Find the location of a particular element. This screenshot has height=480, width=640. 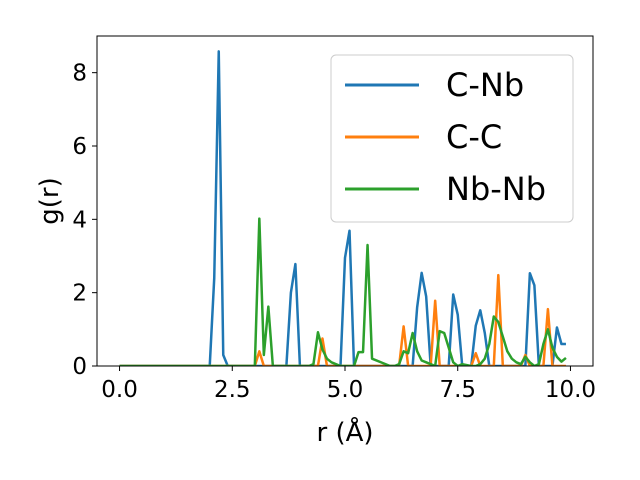

y-tick-label: 4 is located at coordinates (79, 220).